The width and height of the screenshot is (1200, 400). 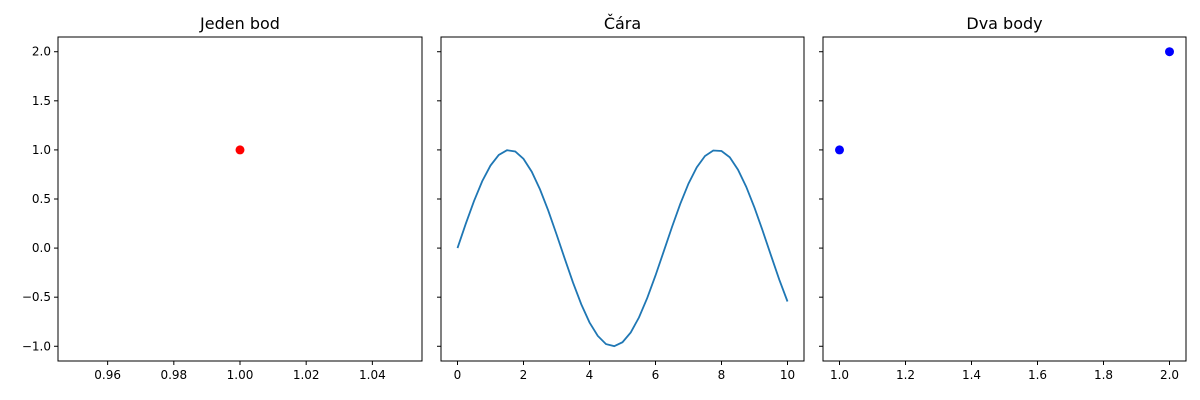 What do you see at coordinates (240, 375) in the screenshot?
I see `x-tick-label: 1.00` at bounding box center [240, 375].